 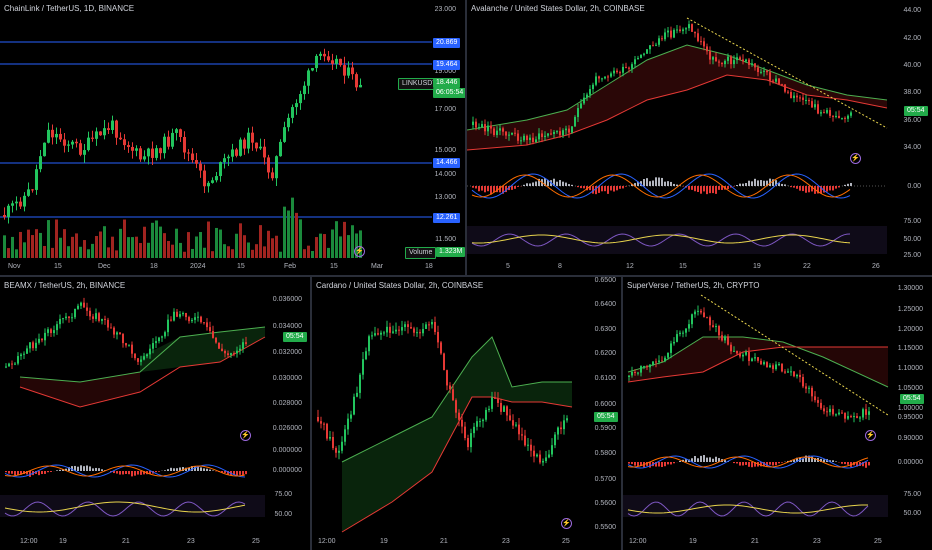 I want to click on price-axis-label: 19.000, so click(x=445, y=71).